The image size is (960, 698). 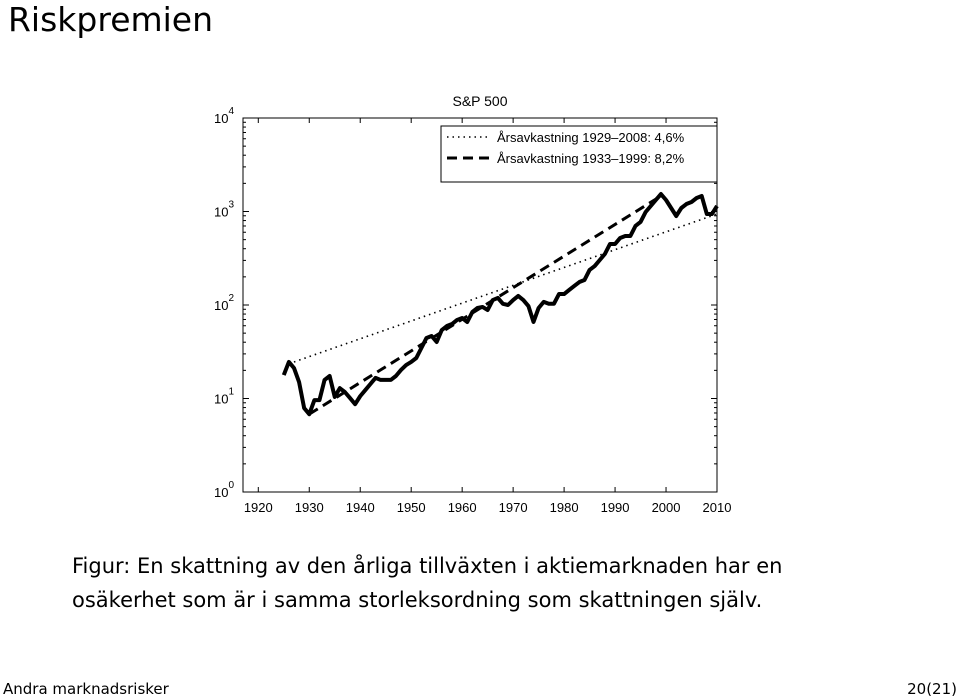 I want to click on y-tick-label: 10², so click(x=224, y=303).